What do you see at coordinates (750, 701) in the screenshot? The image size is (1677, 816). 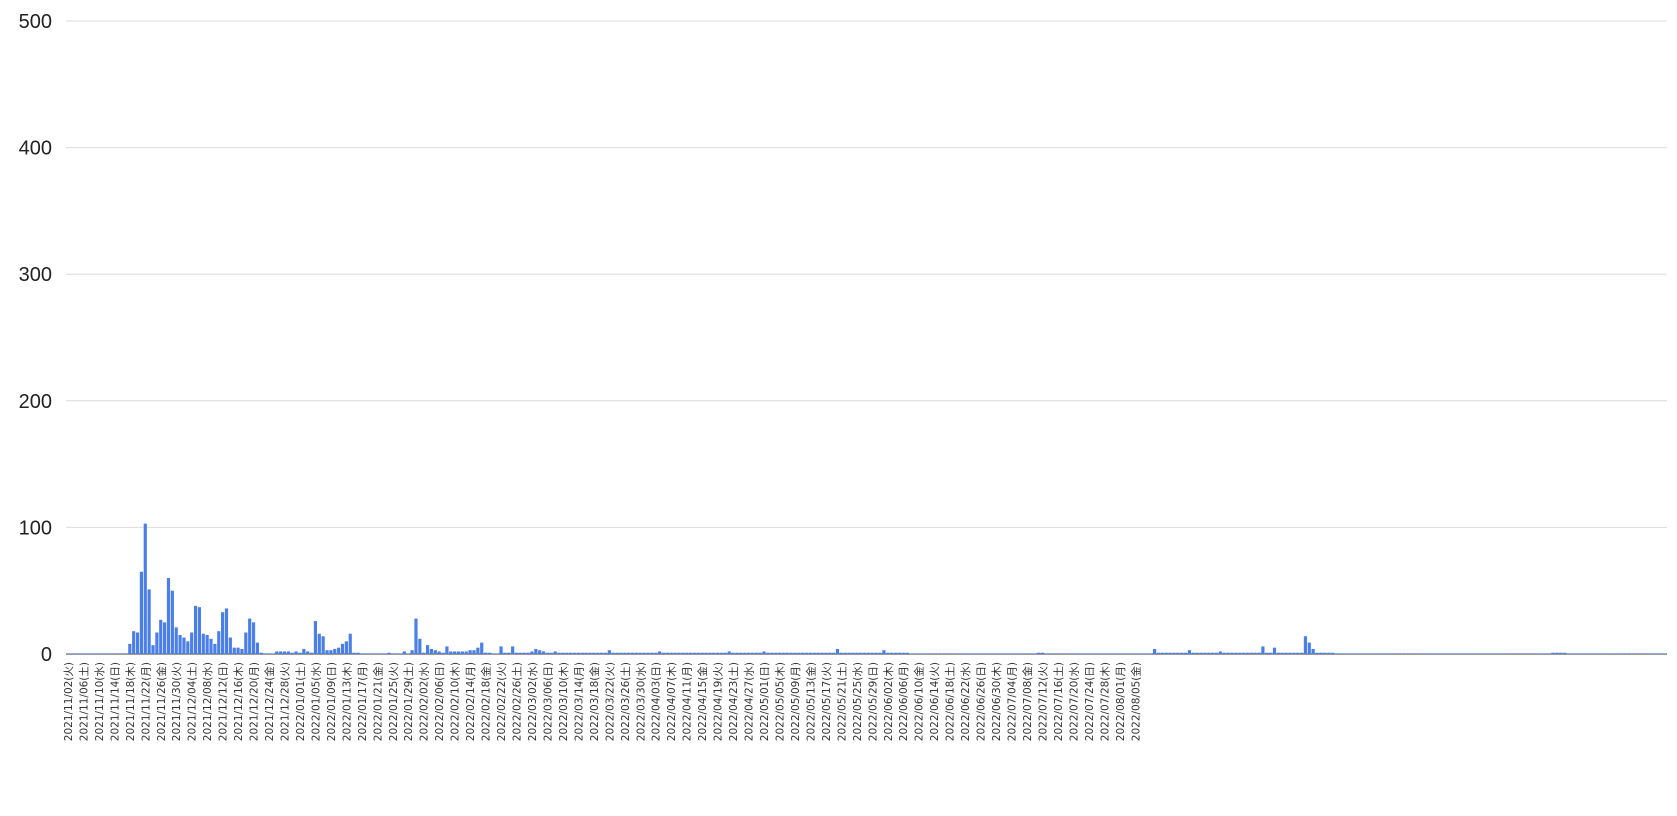 I see `x-tick-label: 2022/04/27(水)` at bounding box center [750, 701].